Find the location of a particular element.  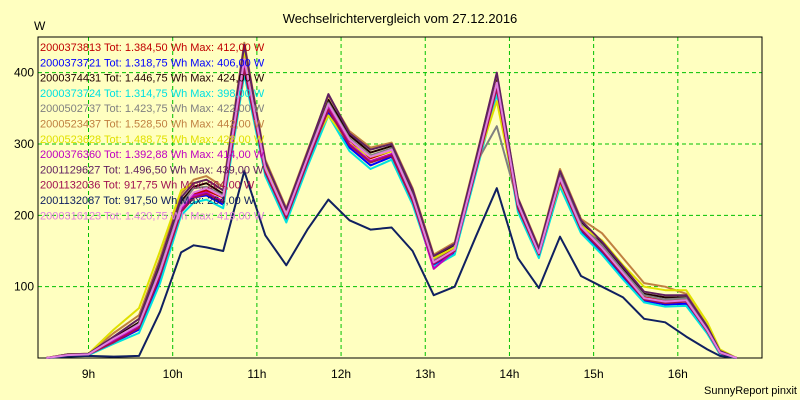

legend-entry: 2001132087 Tot: 917,50 Wh Max: 264,00 W is located at coordinates (147, 201).